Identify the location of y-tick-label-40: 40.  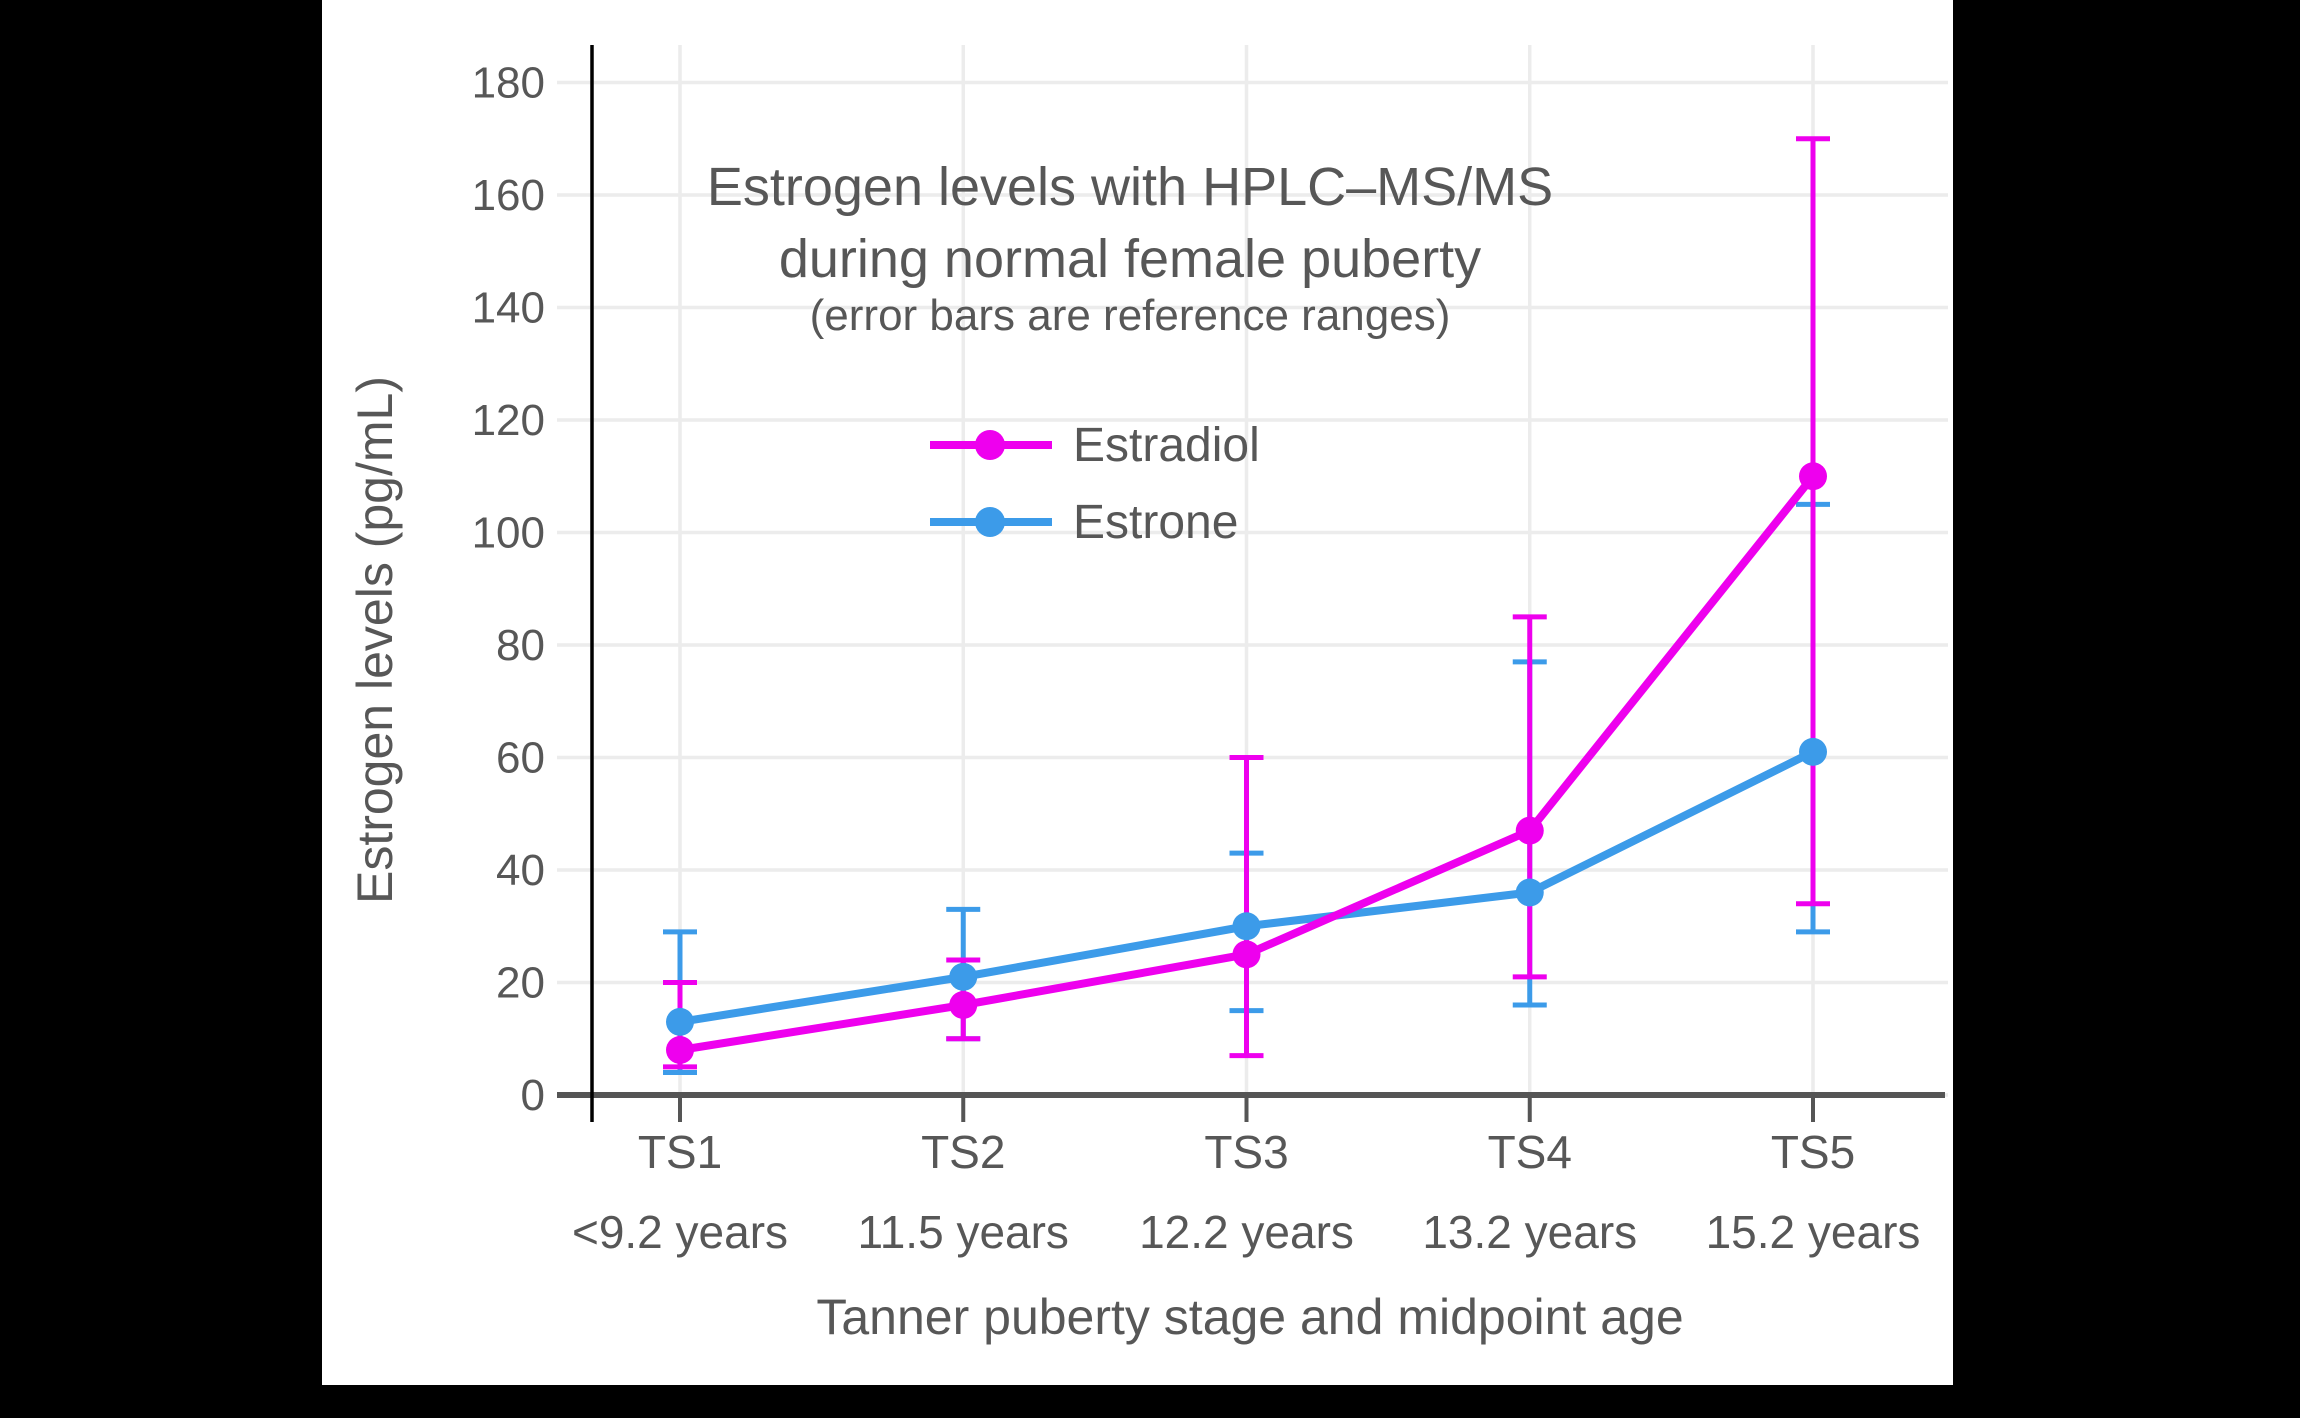
(520, 870).